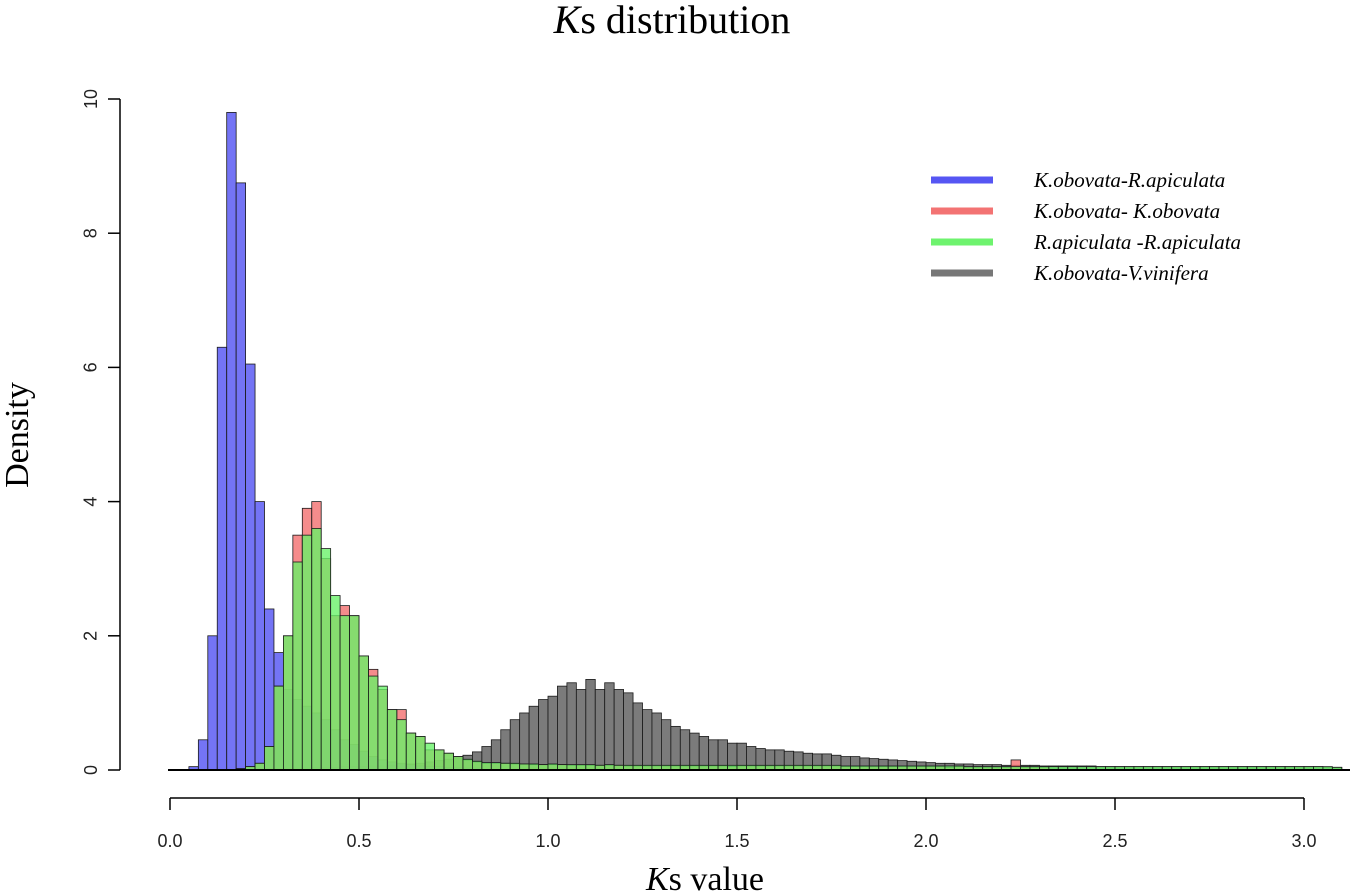 The width and height of the screenshot is (1350, 894). I want to click on legend-entry-0: K.obovata-R.apiculata, so click(1078, 180).